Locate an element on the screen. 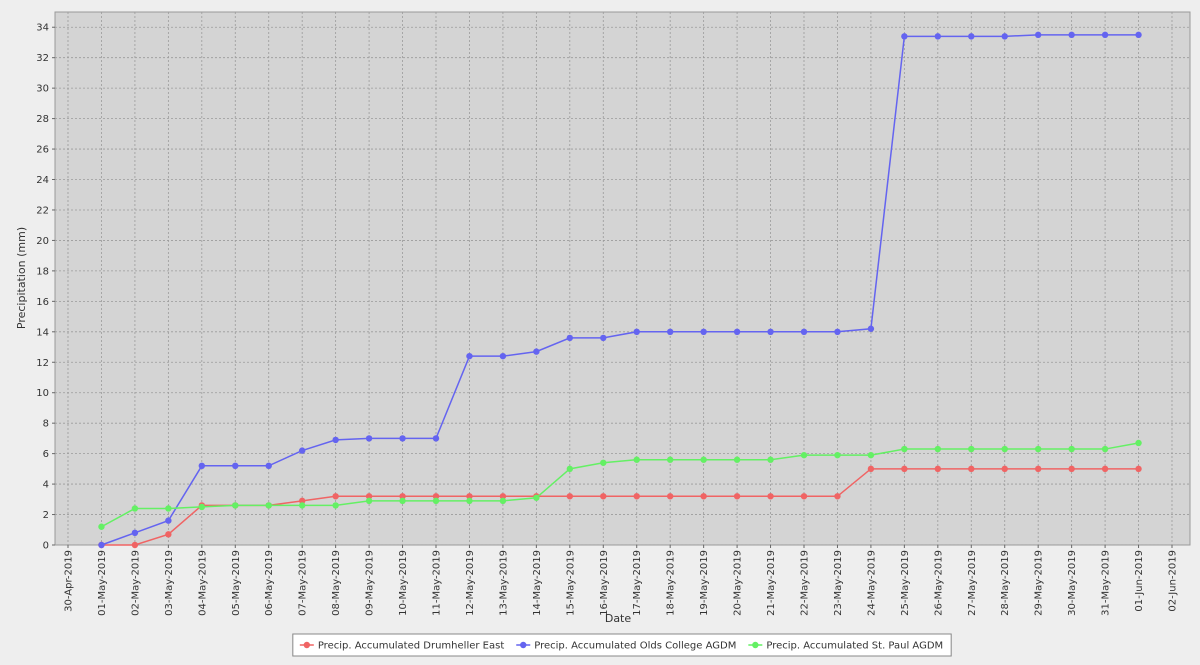  y-tick-label: 16 is located at coordinates (42, 302).